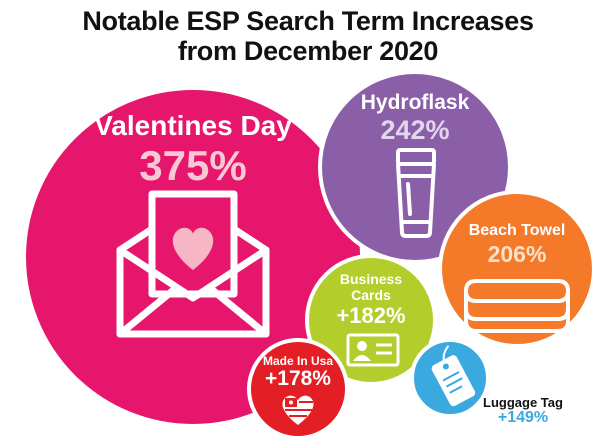 This screenshot has width=616, height=440. I want to click on beach-towel-label: Beach Towel, so click(517, 230).